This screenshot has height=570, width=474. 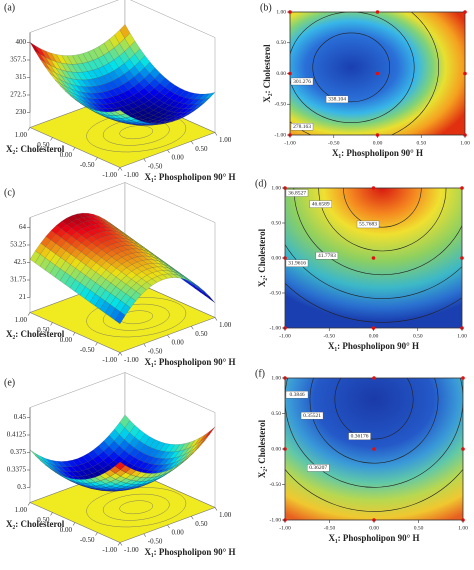 I want to click on contour-label: 0.36176, so click(x=360, y=437).